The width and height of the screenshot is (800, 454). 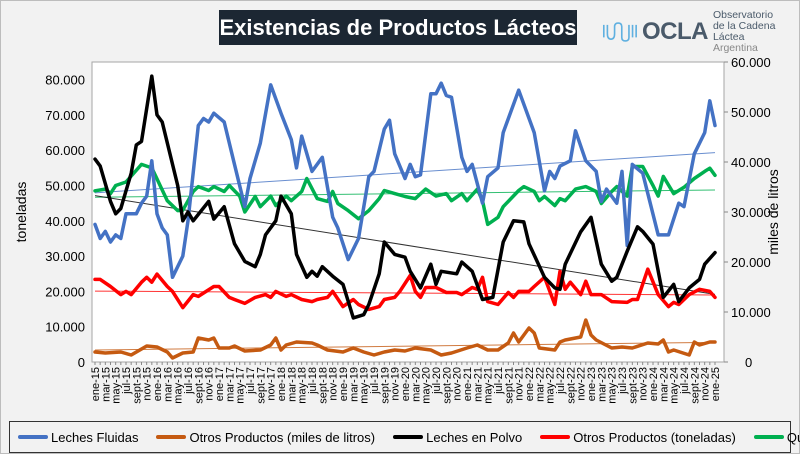 I want to click on y-tick-label: 80.000, so click(x=65, y=80).